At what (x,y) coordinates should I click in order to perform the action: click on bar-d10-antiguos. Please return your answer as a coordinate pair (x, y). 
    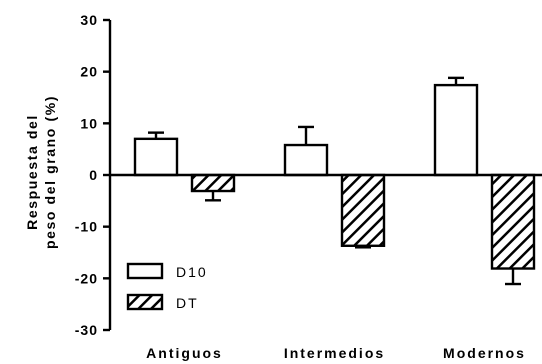
    Looking at the image, I should click on (156, 157).